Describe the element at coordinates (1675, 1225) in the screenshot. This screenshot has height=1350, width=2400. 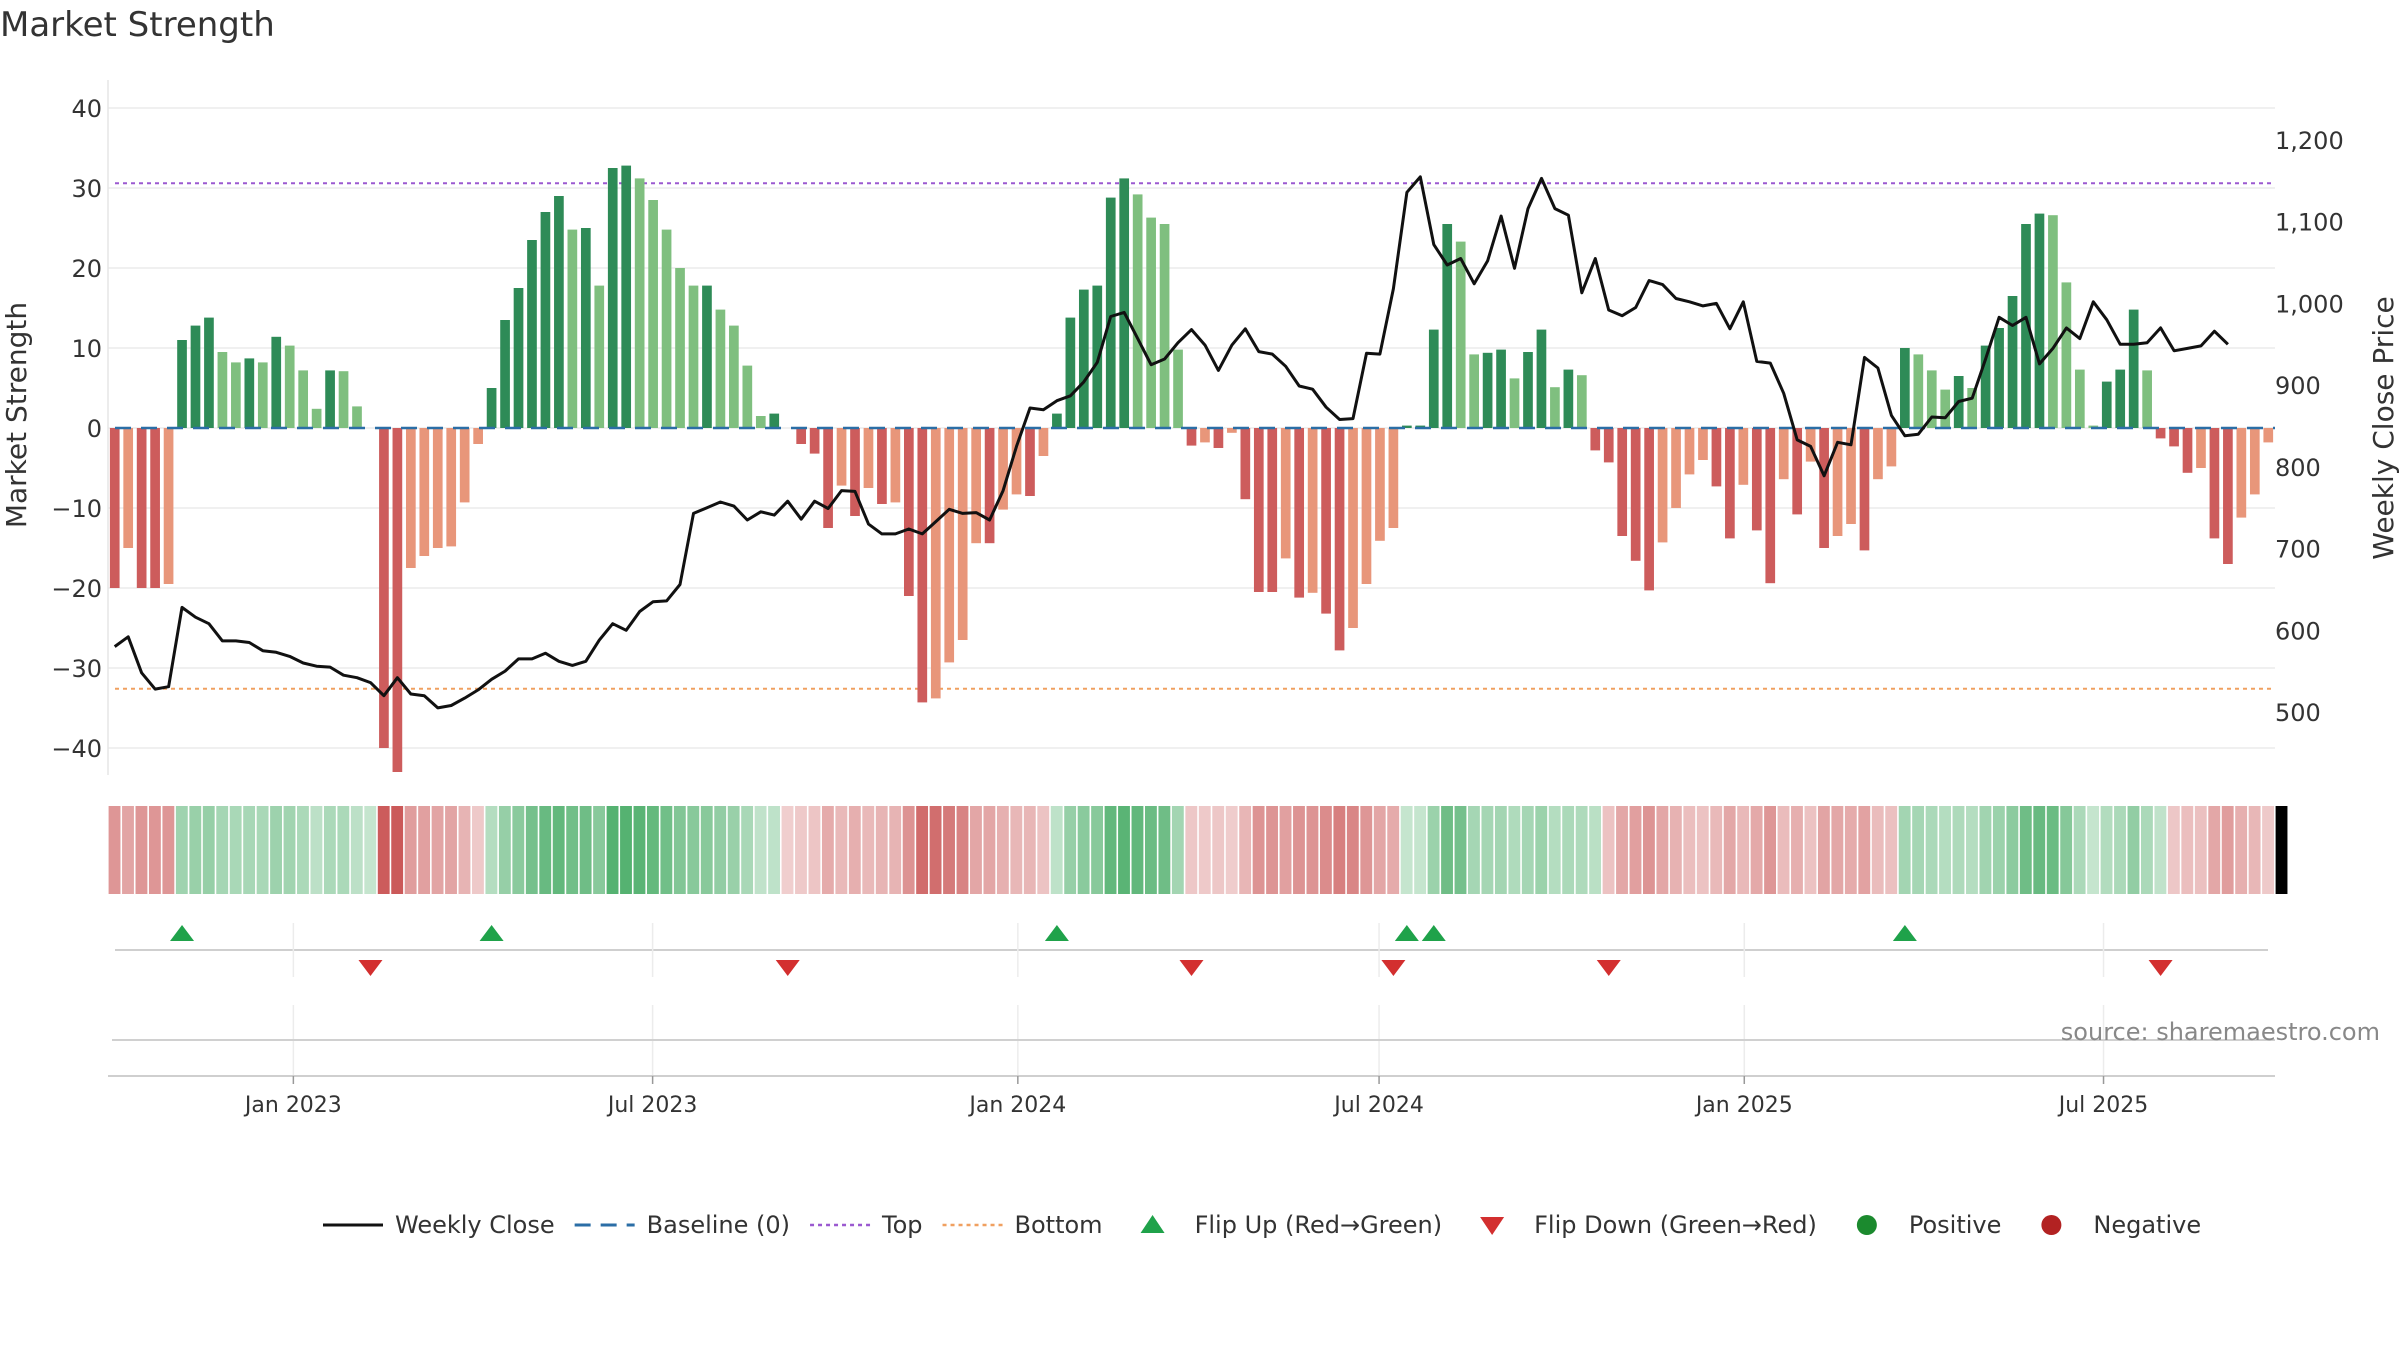
I see `legend-label: Flip Down (Green→Red)` at that location.